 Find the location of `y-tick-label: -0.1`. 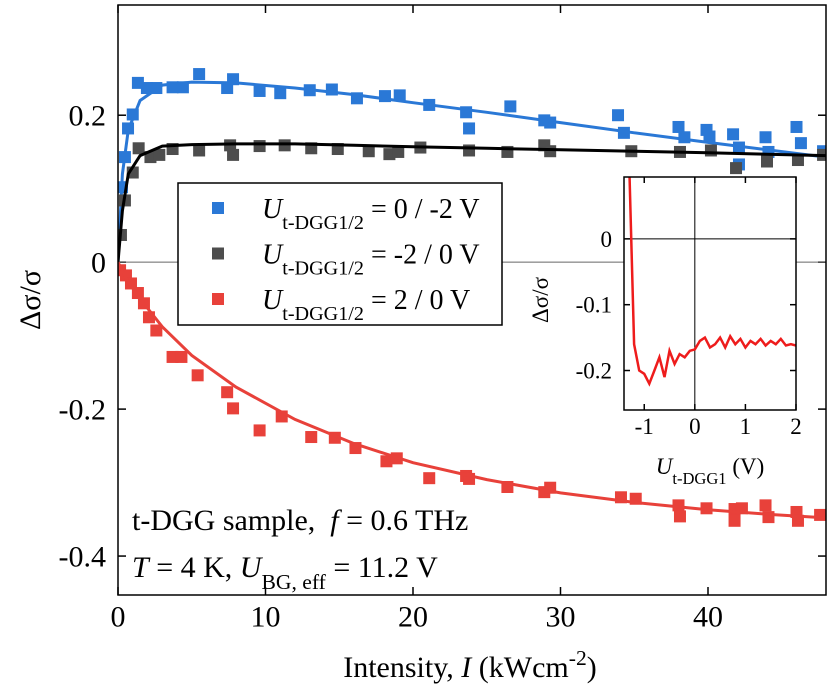

y-tick-label: -0.1 is located at coordinates (594, 305).